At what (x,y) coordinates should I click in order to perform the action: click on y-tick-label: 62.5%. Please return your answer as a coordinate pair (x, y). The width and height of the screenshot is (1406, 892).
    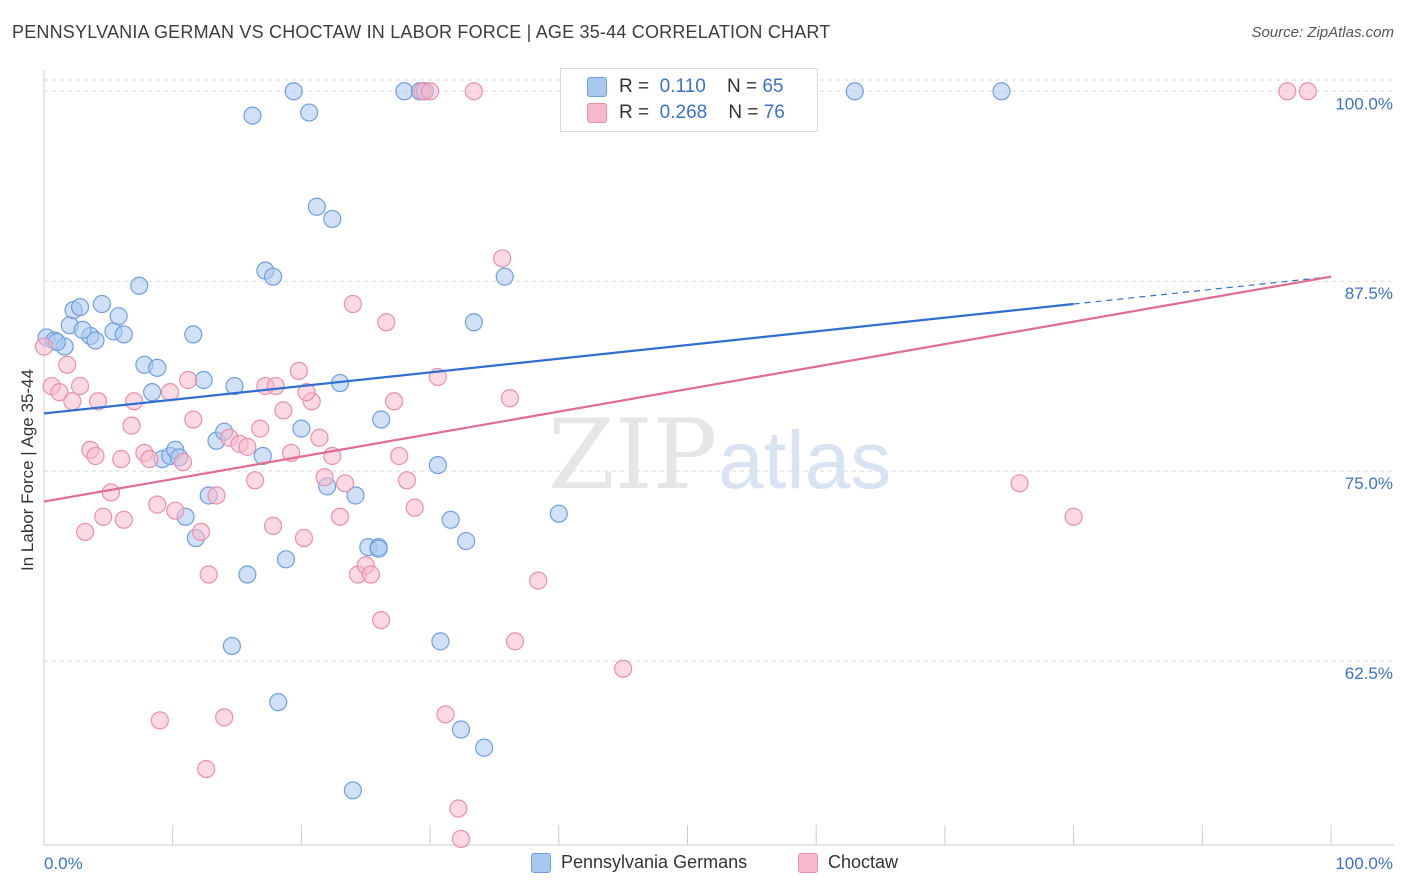
    Looking at the image, I should click on (1369, 673).